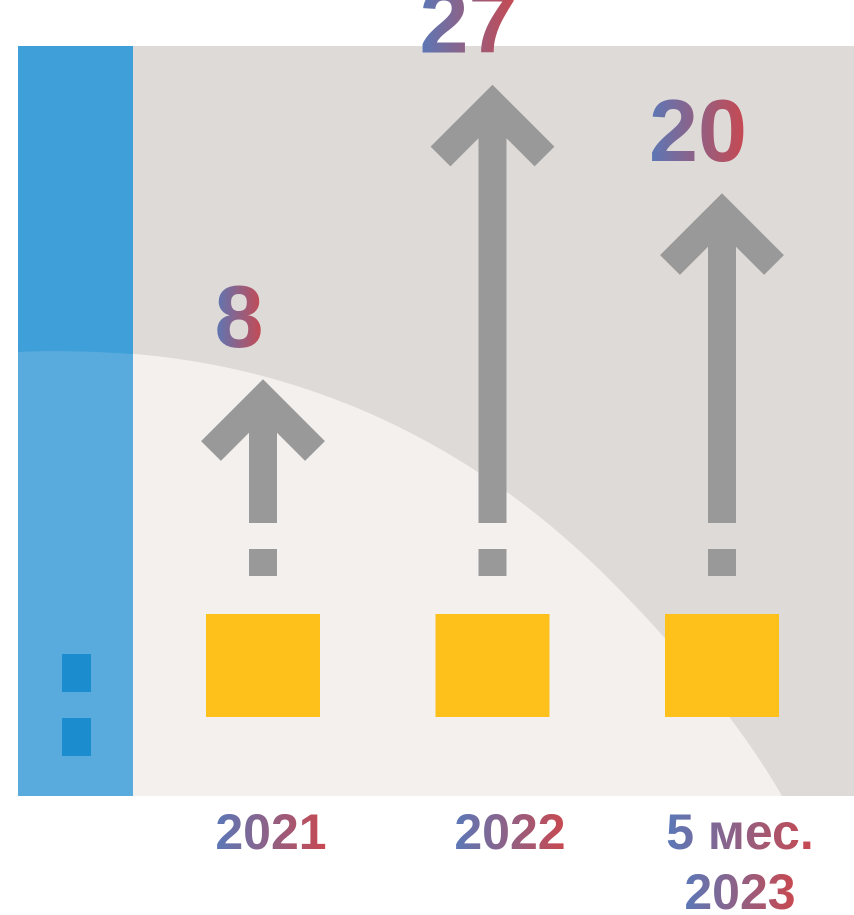 This screenshot has height=915, width=854. What do you see at coordinates (270, 832) in the screenshot?
I see `tick-label: 2021` at bounding box center [270, 832].